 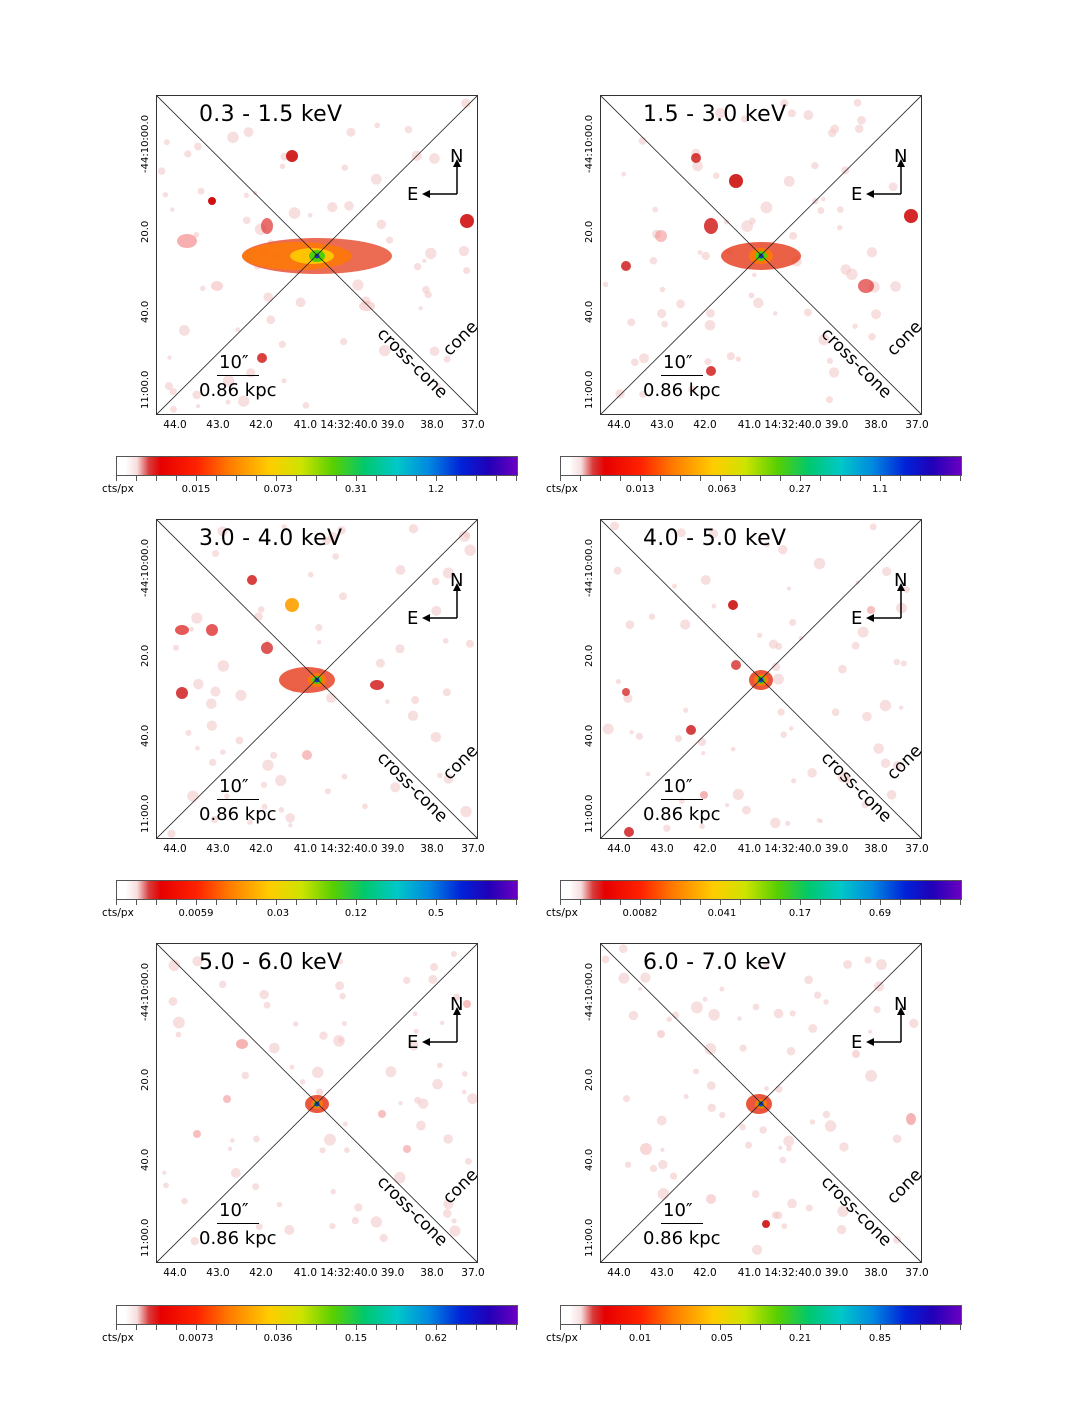 What do you see at coordinates (589, 143) in the screenshot?
I see `y-tick-label: -44:10:00.0` at bounding box center [589, 143].